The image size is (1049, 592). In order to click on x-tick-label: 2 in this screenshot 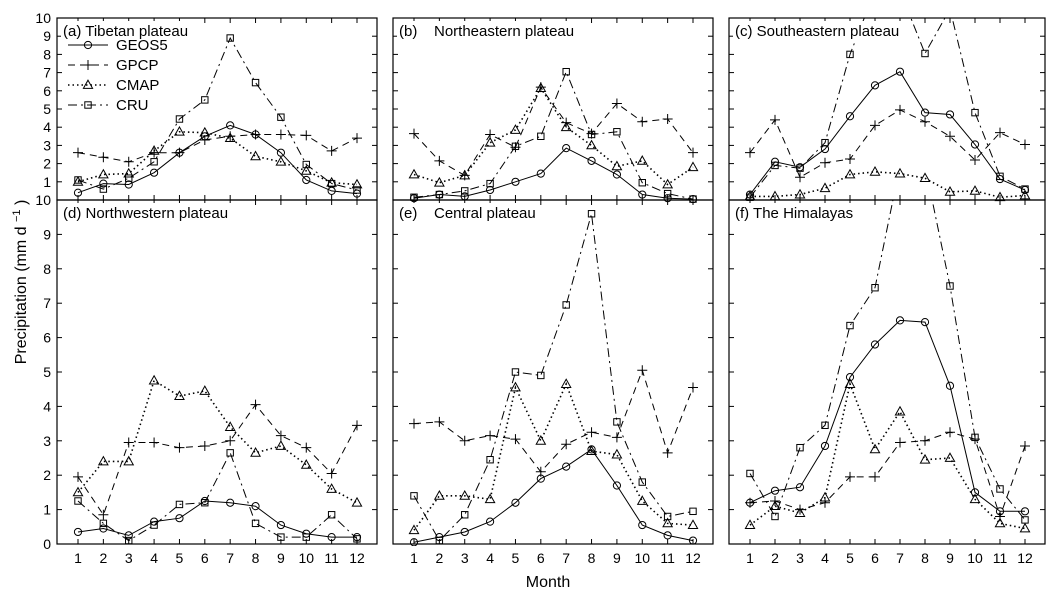, I will do `click(103, 558)`.